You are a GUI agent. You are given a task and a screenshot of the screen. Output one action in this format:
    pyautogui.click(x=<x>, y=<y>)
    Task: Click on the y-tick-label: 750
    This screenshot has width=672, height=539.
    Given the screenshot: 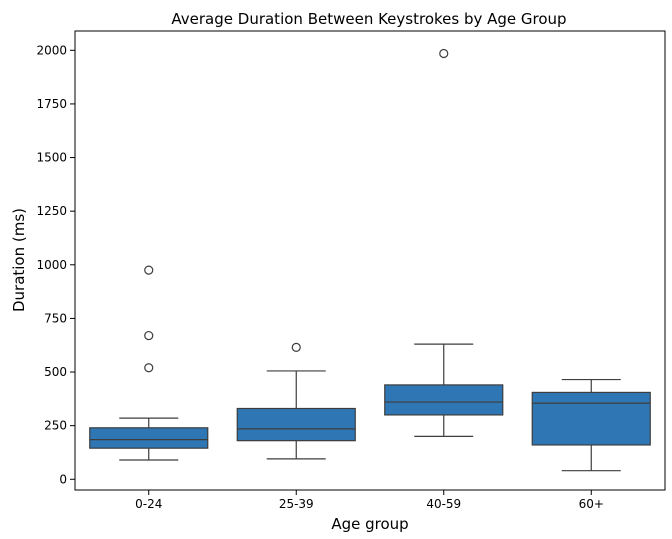 What is the action you would take?
    pyautogui.click(x=55, y=318)
    